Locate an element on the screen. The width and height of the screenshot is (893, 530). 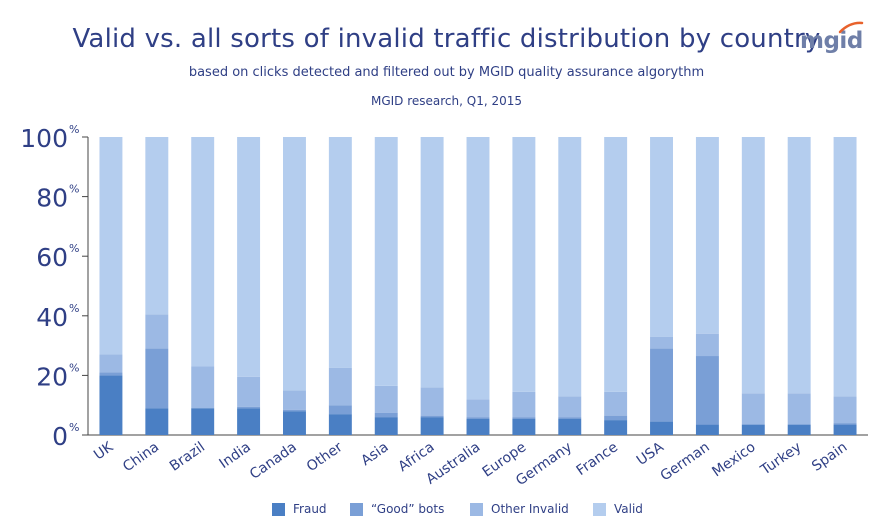
legend-item-fraud: Fraud is located at coordinates (299, 509).